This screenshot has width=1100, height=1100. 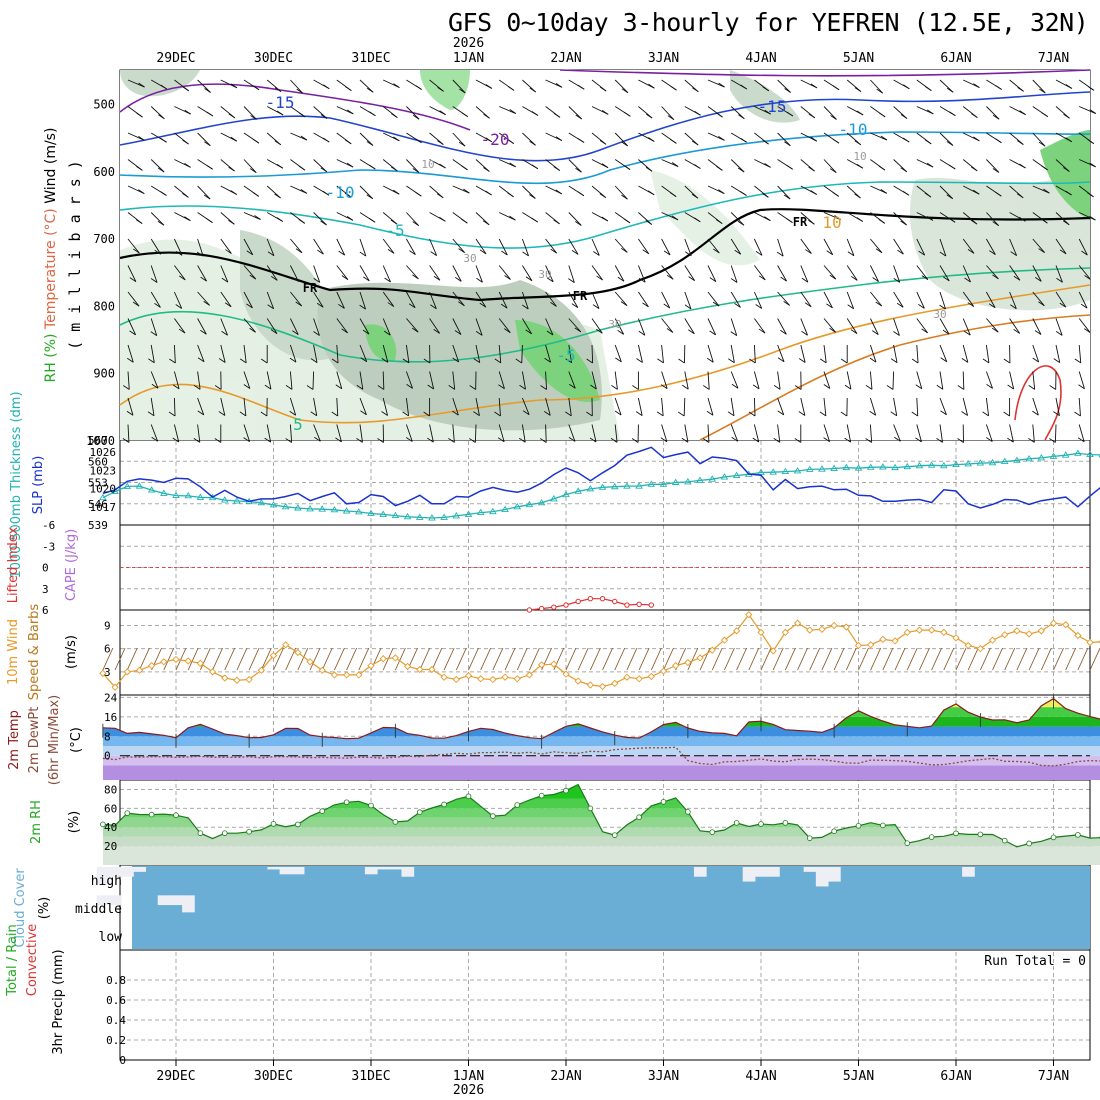 What do you see at coordinates (639, 604) in the screenshot?
I see `li-point` at bounding box center [639, 604].